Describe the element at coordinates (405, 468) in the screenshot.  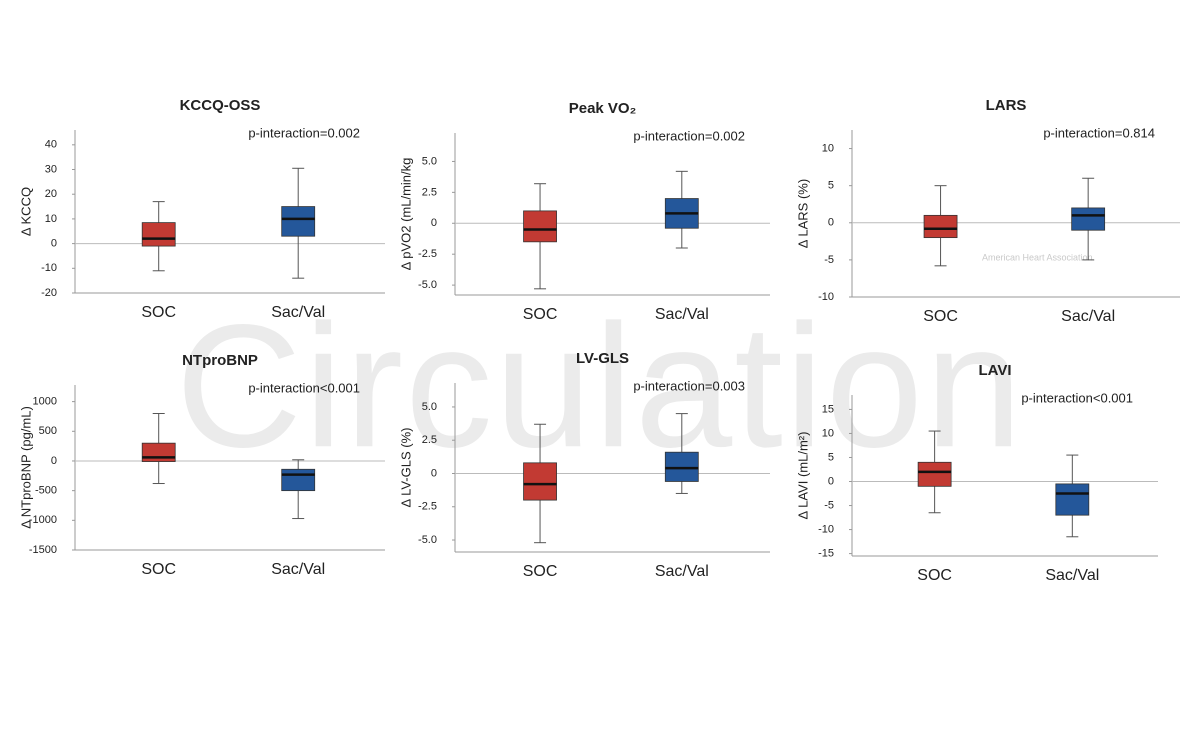
I see `y-axis-label: Δ LV-GLS (%)` at that location.